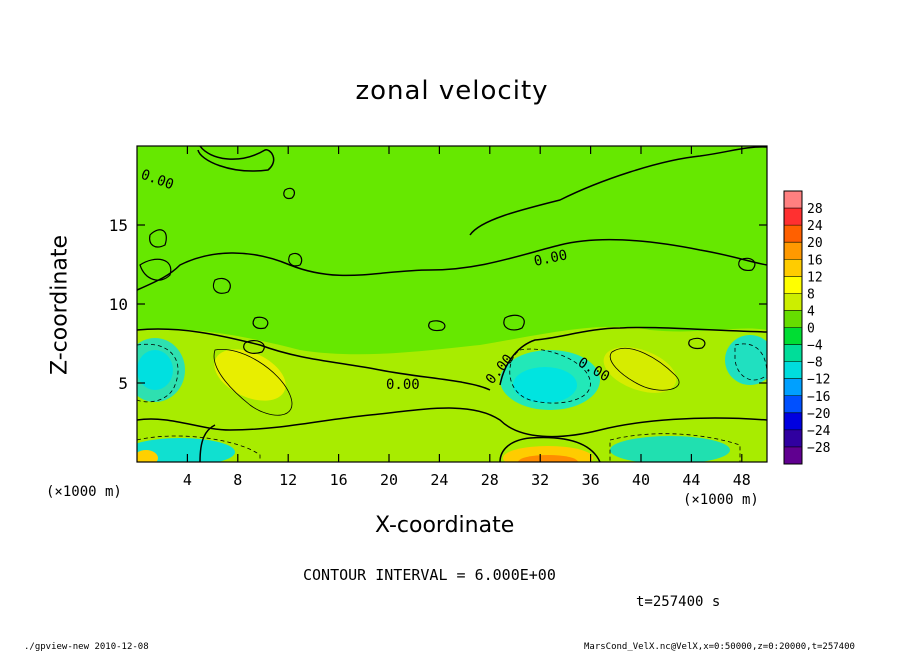 The height and width of the screenshot is (654, 904). Describe the element at coordinates (60, 305) in the screenshot. I see `y-axis-label: Z-coordinate` at that location.